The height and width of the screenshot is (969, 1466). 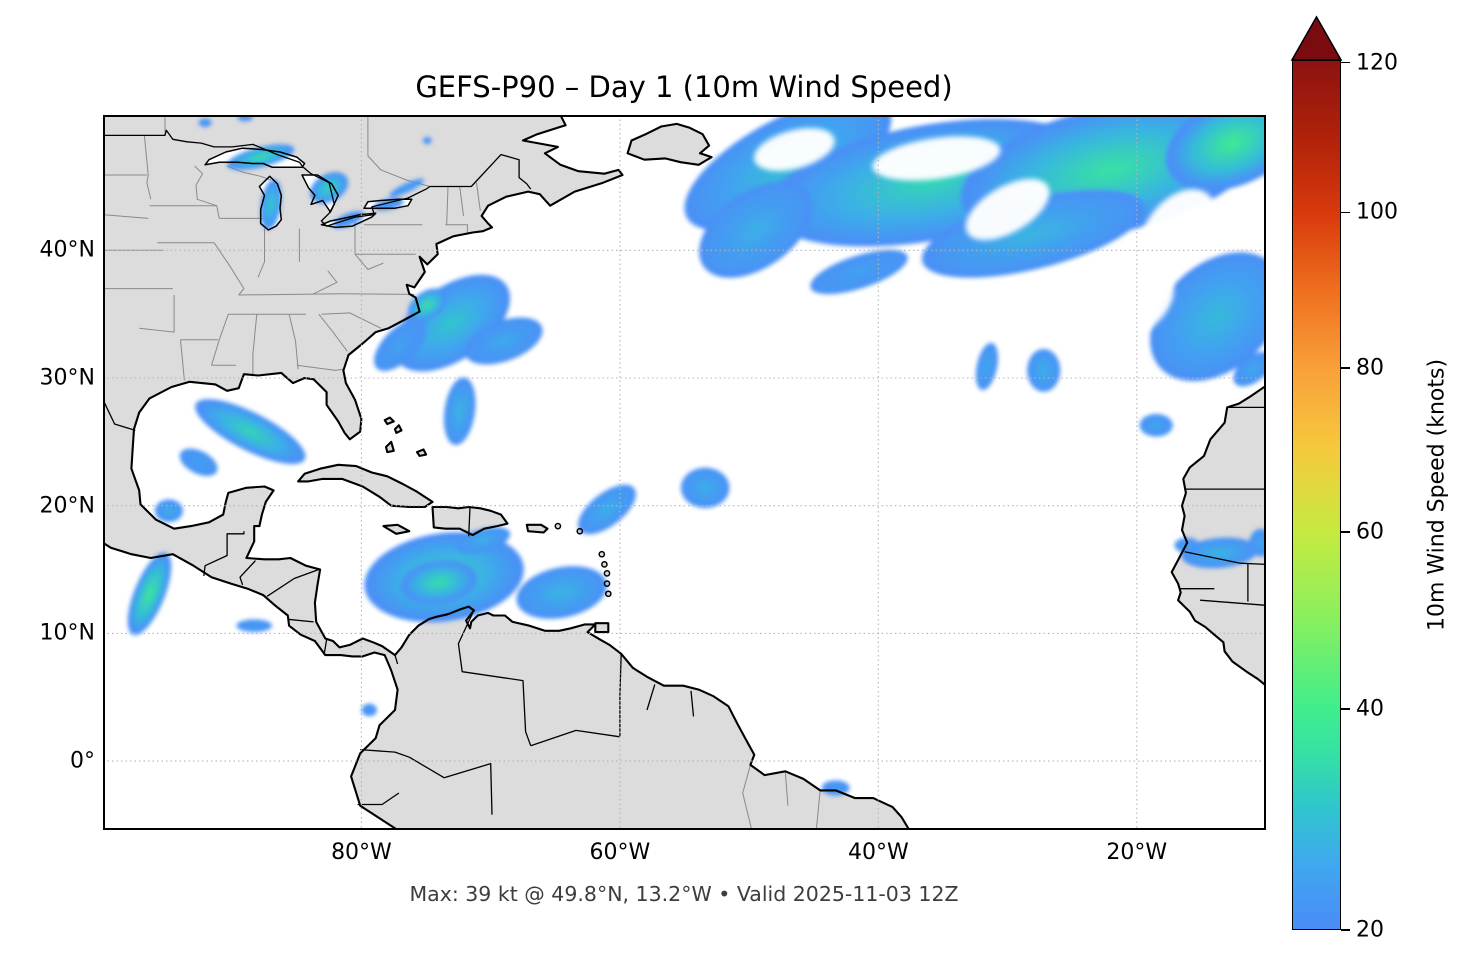 I want to click on y-tick-label: 40°N, so click(x=67, y=250).